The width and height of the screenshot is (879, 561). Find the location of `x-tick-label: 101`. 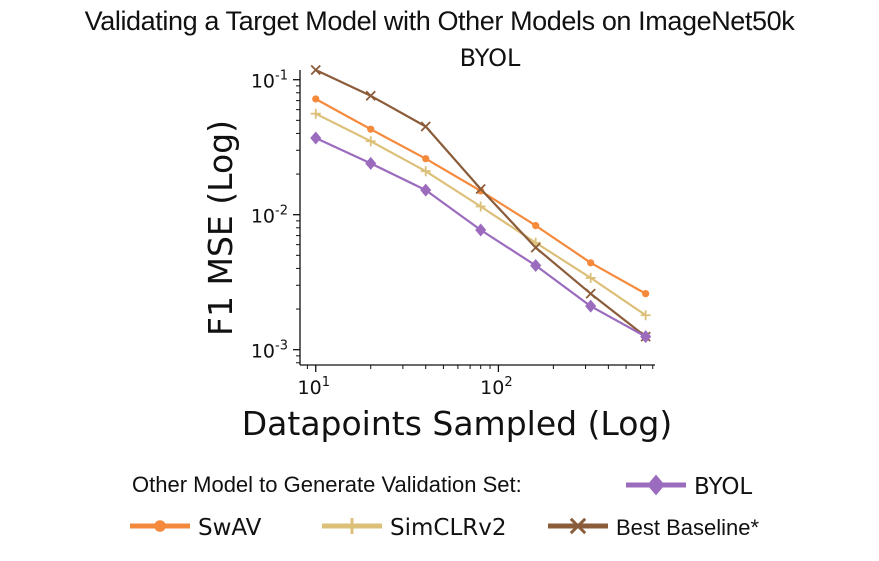

x-tick-label: 101 is located at coordinates (314, 387).